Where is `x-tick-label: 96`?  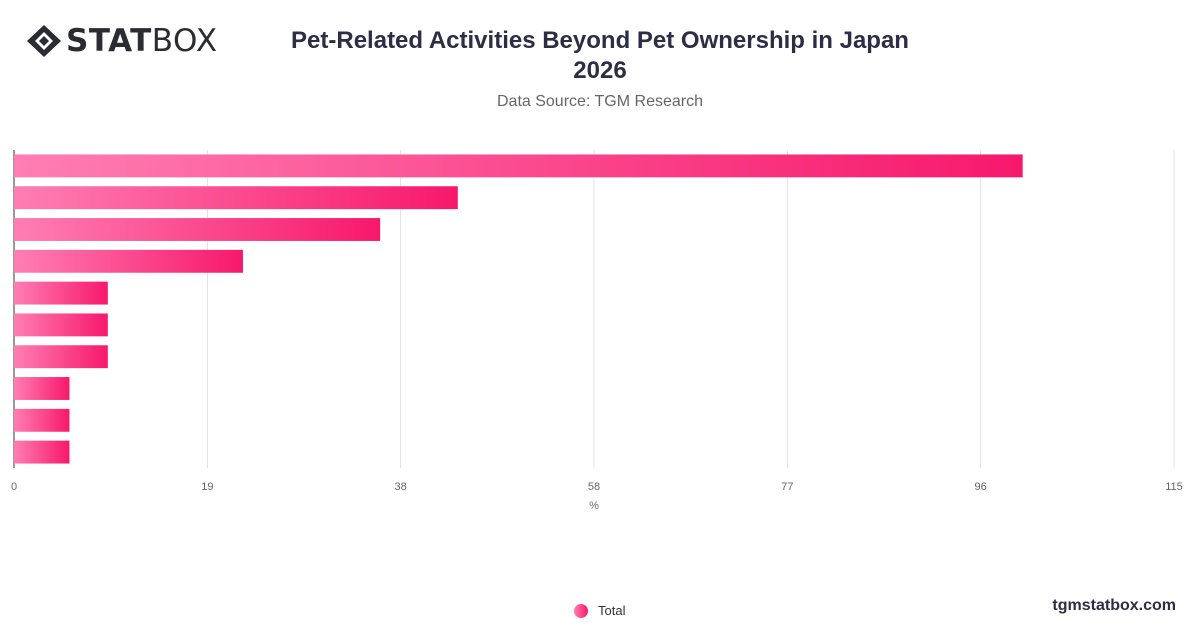 x-tick-label: 96 is located at coordinates (981, 487).